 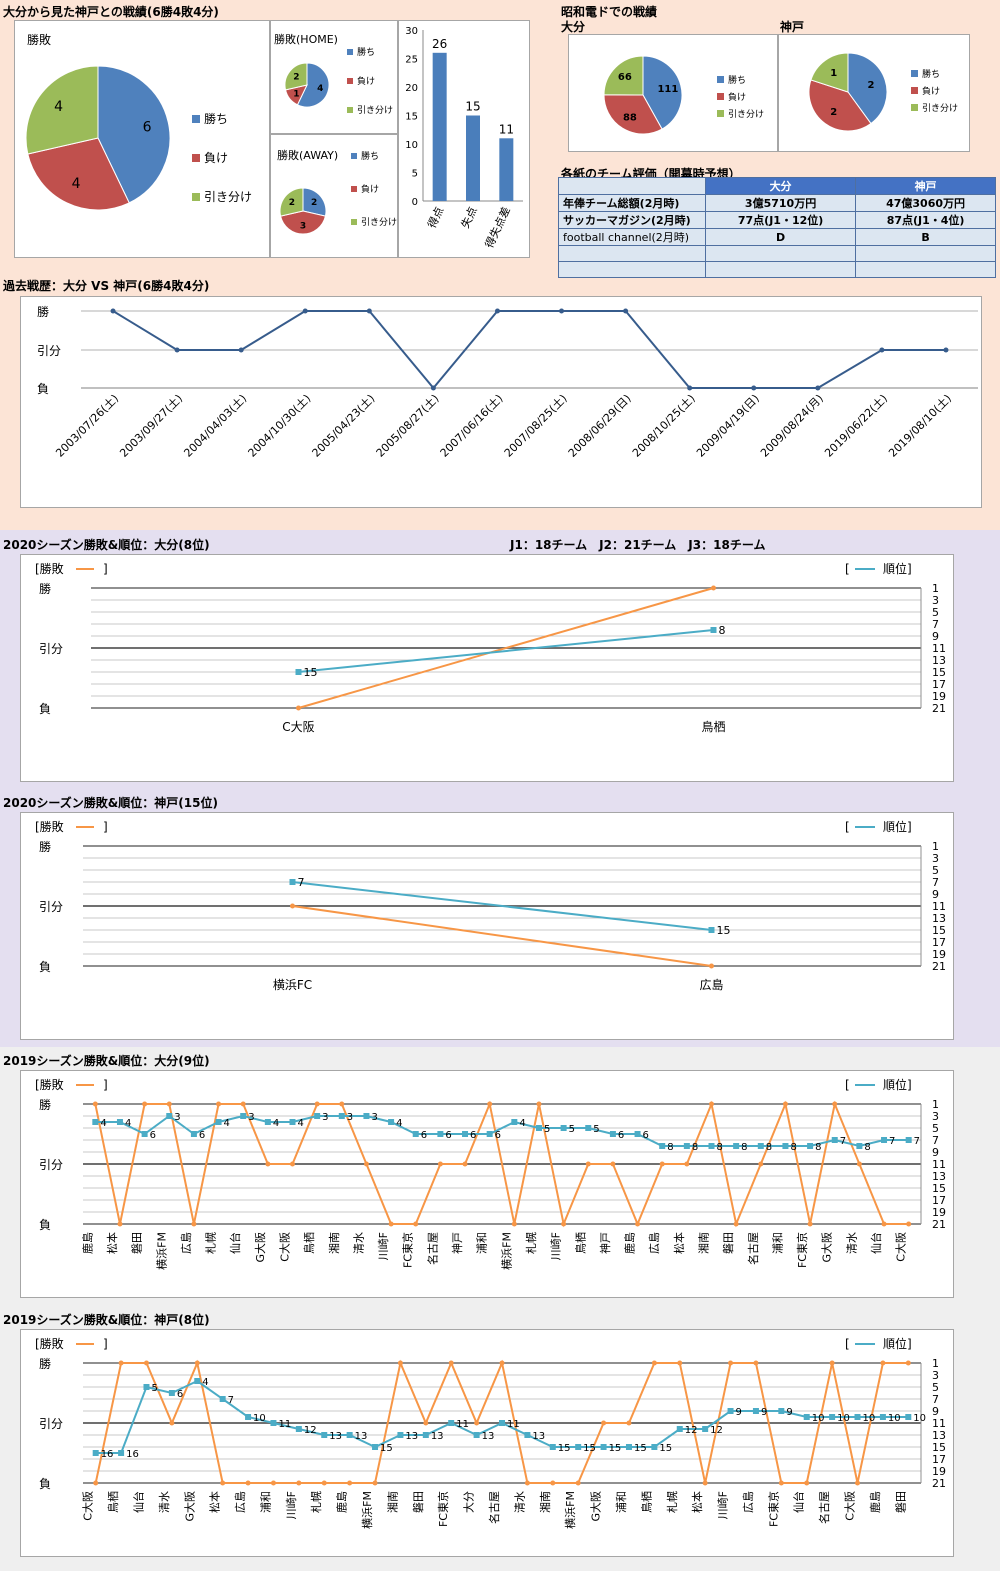 I want to click on rank-tick-label: 3, so click(x=935, y=1116).